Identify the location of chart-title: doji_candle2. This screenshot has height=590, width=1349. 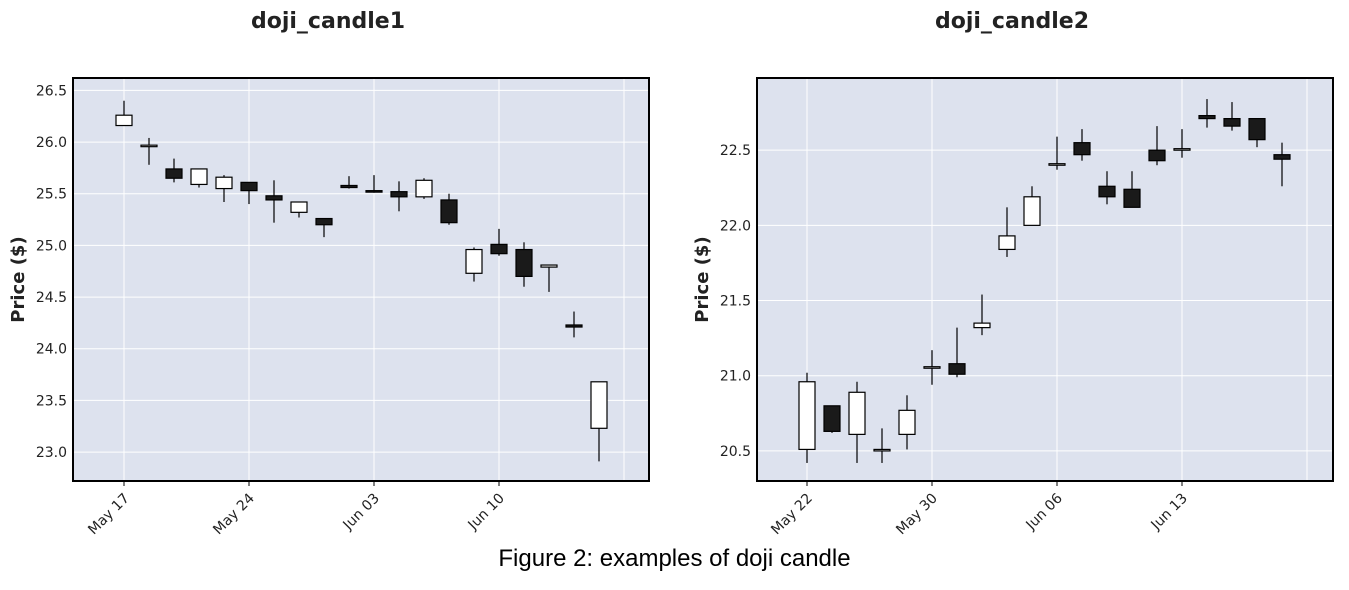
(1012, 21).